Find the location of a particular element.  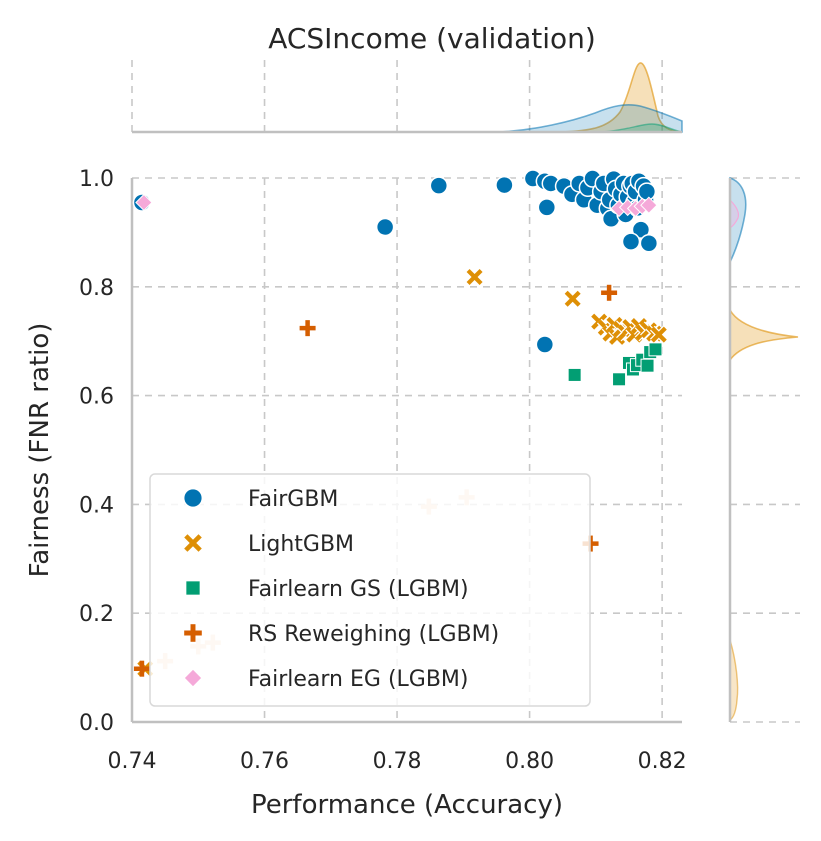

legend-label: LightGBM is located at coordinates (301, 544).